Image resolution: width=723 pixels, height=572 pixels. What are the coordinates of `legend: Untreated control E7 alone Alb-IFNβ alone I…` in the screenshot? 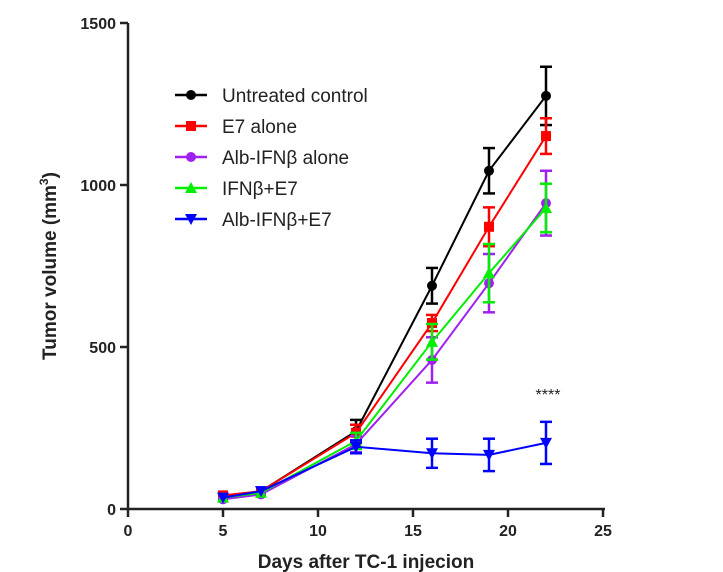 It's located at (271, 158).